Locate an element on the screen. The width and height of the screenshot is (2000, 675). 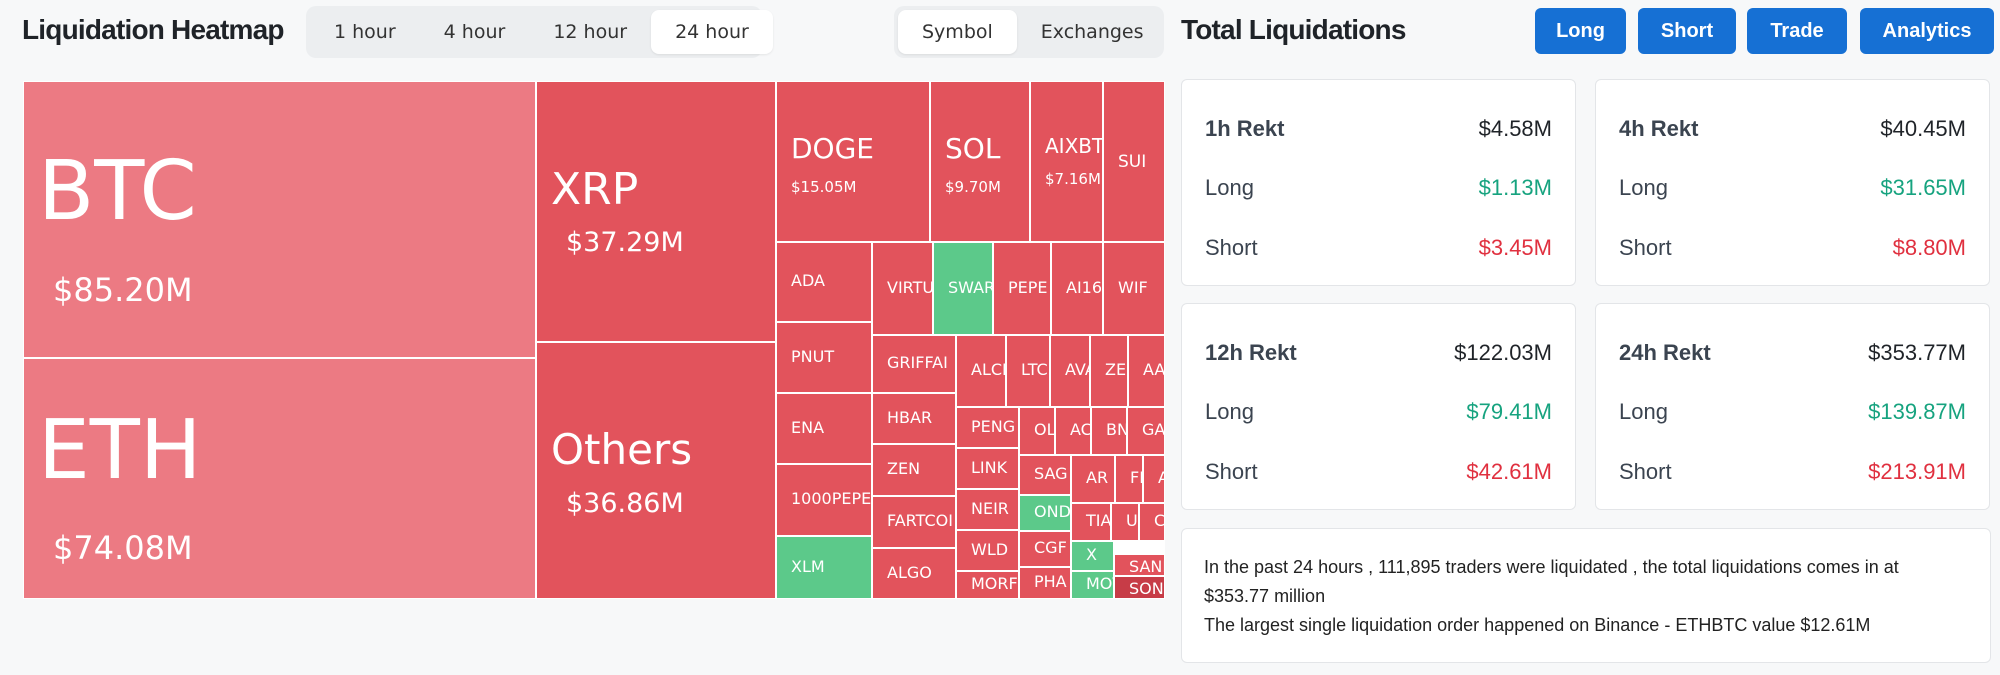
treemap-cell-small: TIA is located at coordinates (1091, 522).